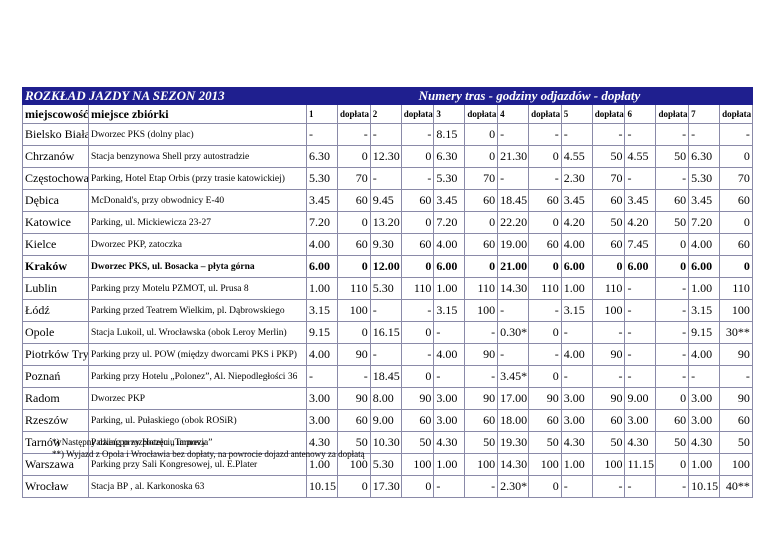  What do you see at coordinates (322, 332) in the screenshot?
I see `departure-time: 9.15` at bounding box center [322, 332].